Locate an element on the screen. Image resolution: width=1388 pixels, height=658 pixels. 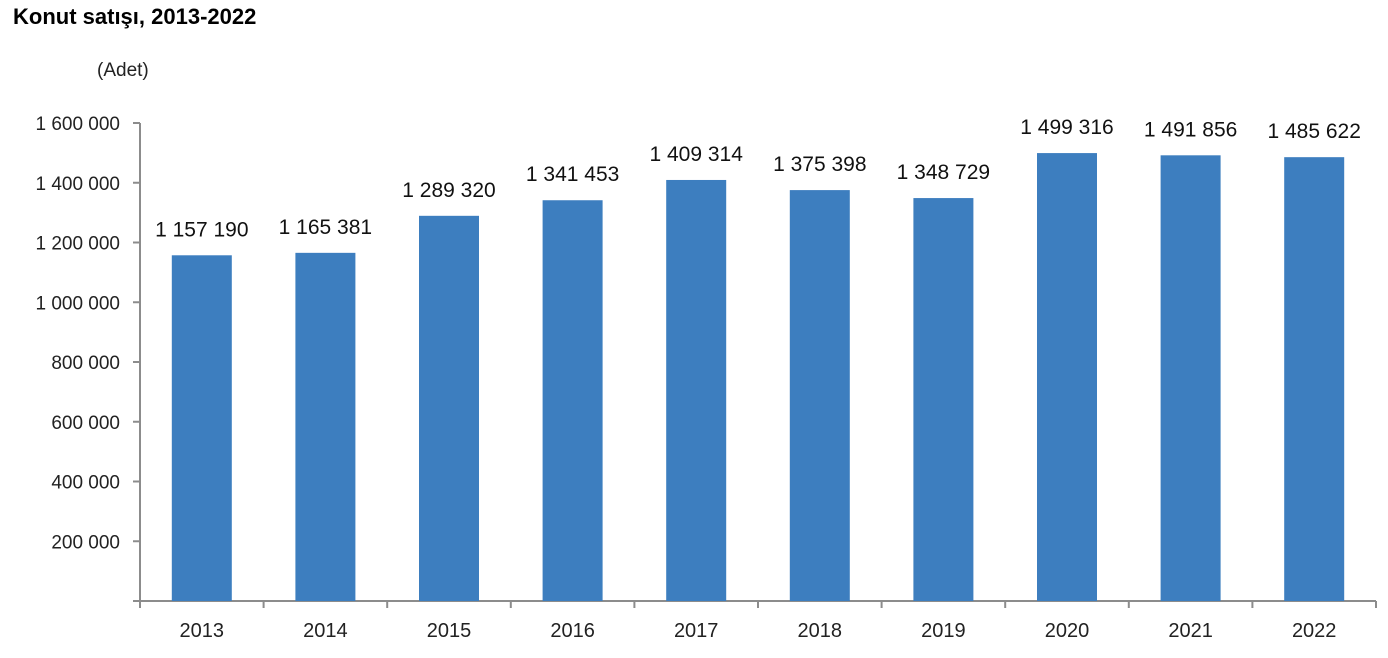
bar-2019: 1 348 729 is located at coordinates (943, 381).